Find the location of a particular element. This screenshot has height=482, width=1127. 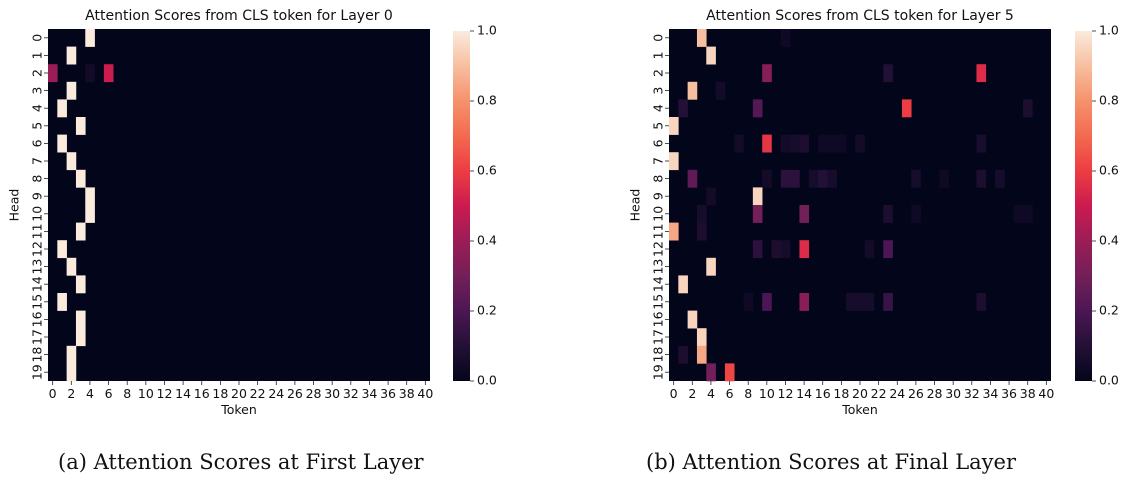

heatmap-cell-h15-t8 is located at coordinates (748, 302).